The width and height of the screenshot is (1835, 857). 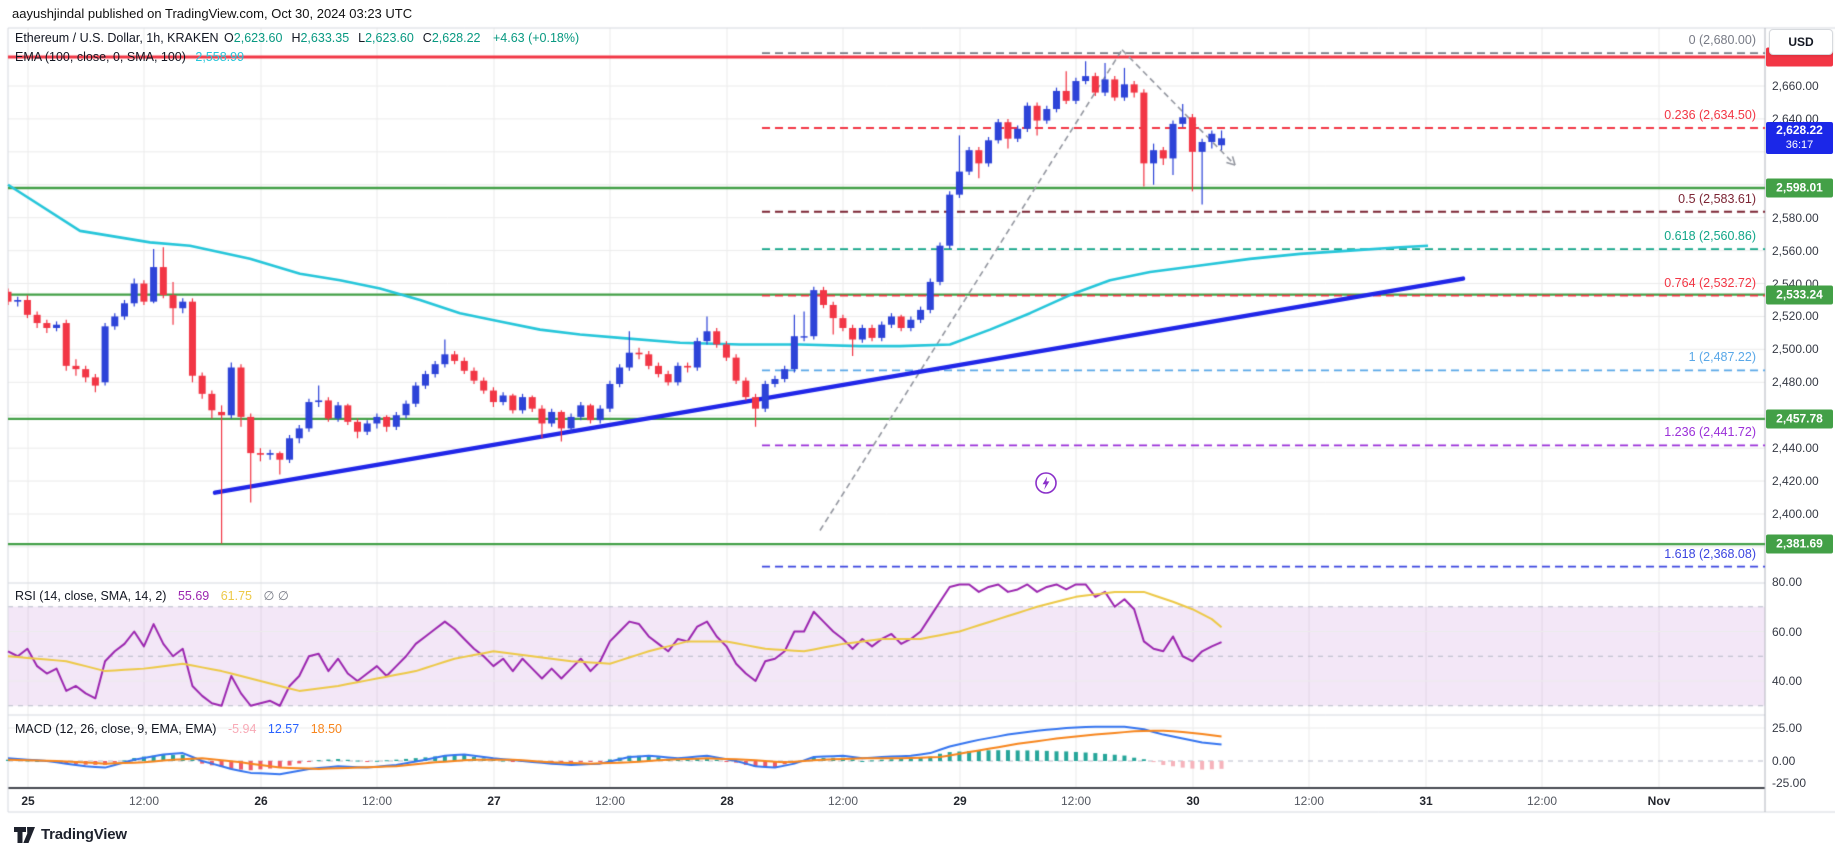 What do you see at coordinates (1789, 783) in the screenshot?
I see `macd-tick: -25.00` at bounding box center [1789, 783].